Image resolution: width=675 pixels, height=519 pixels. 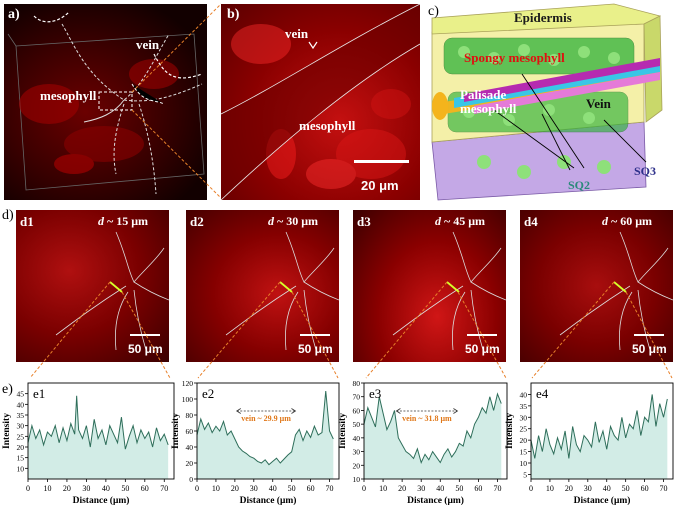 I want to click on y-tick-label: 35, so click(x=21, y=415).